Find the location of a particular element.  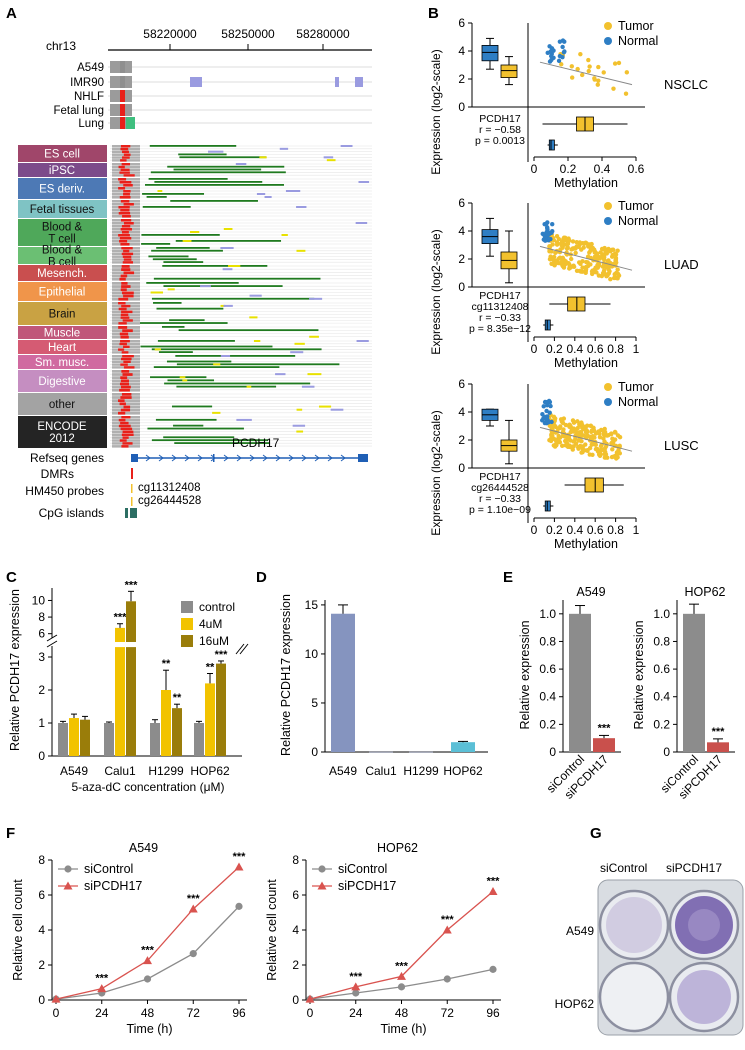

b-legend-label: Tumor is located at coordinates (636, 26).